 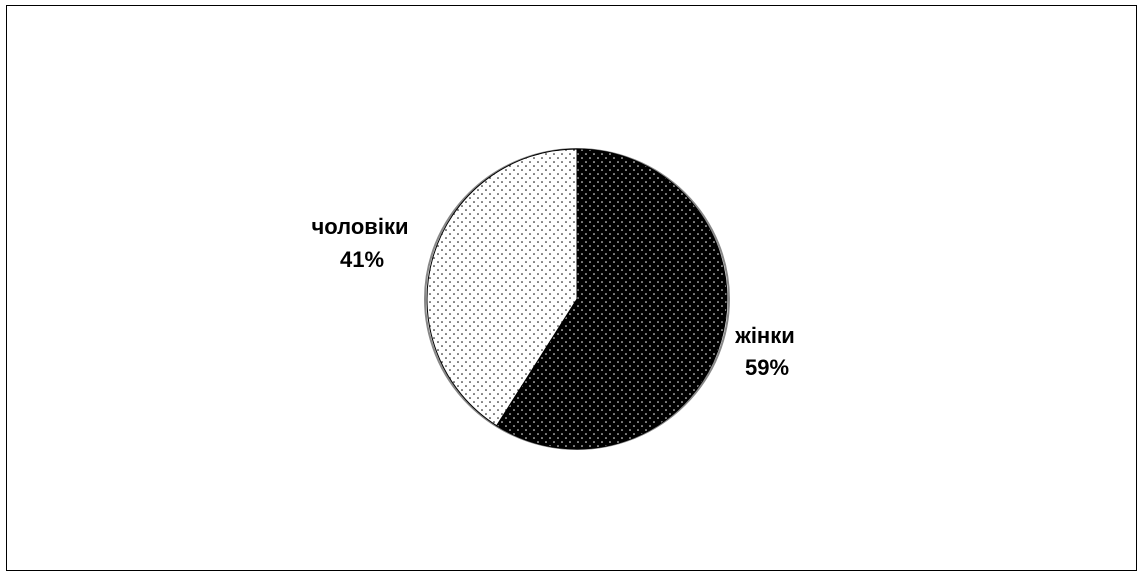 I want to click on slice-label-cholovily: чоловіки, so click(x=360, y=226).